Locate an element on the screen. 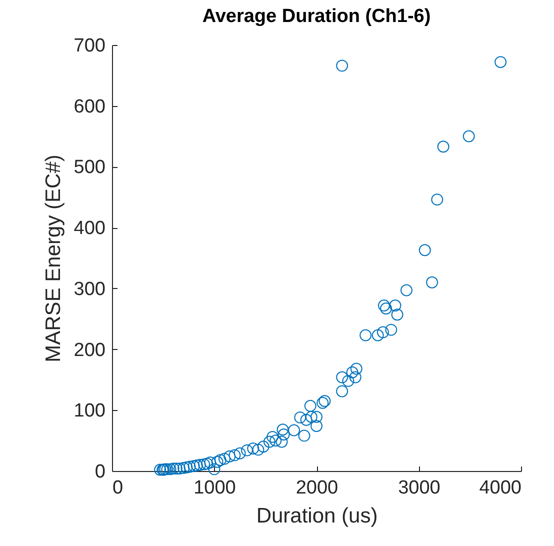 This screenshot has height=546, width=554. y-tick-label: 300 is located at coordinates (90, 289).